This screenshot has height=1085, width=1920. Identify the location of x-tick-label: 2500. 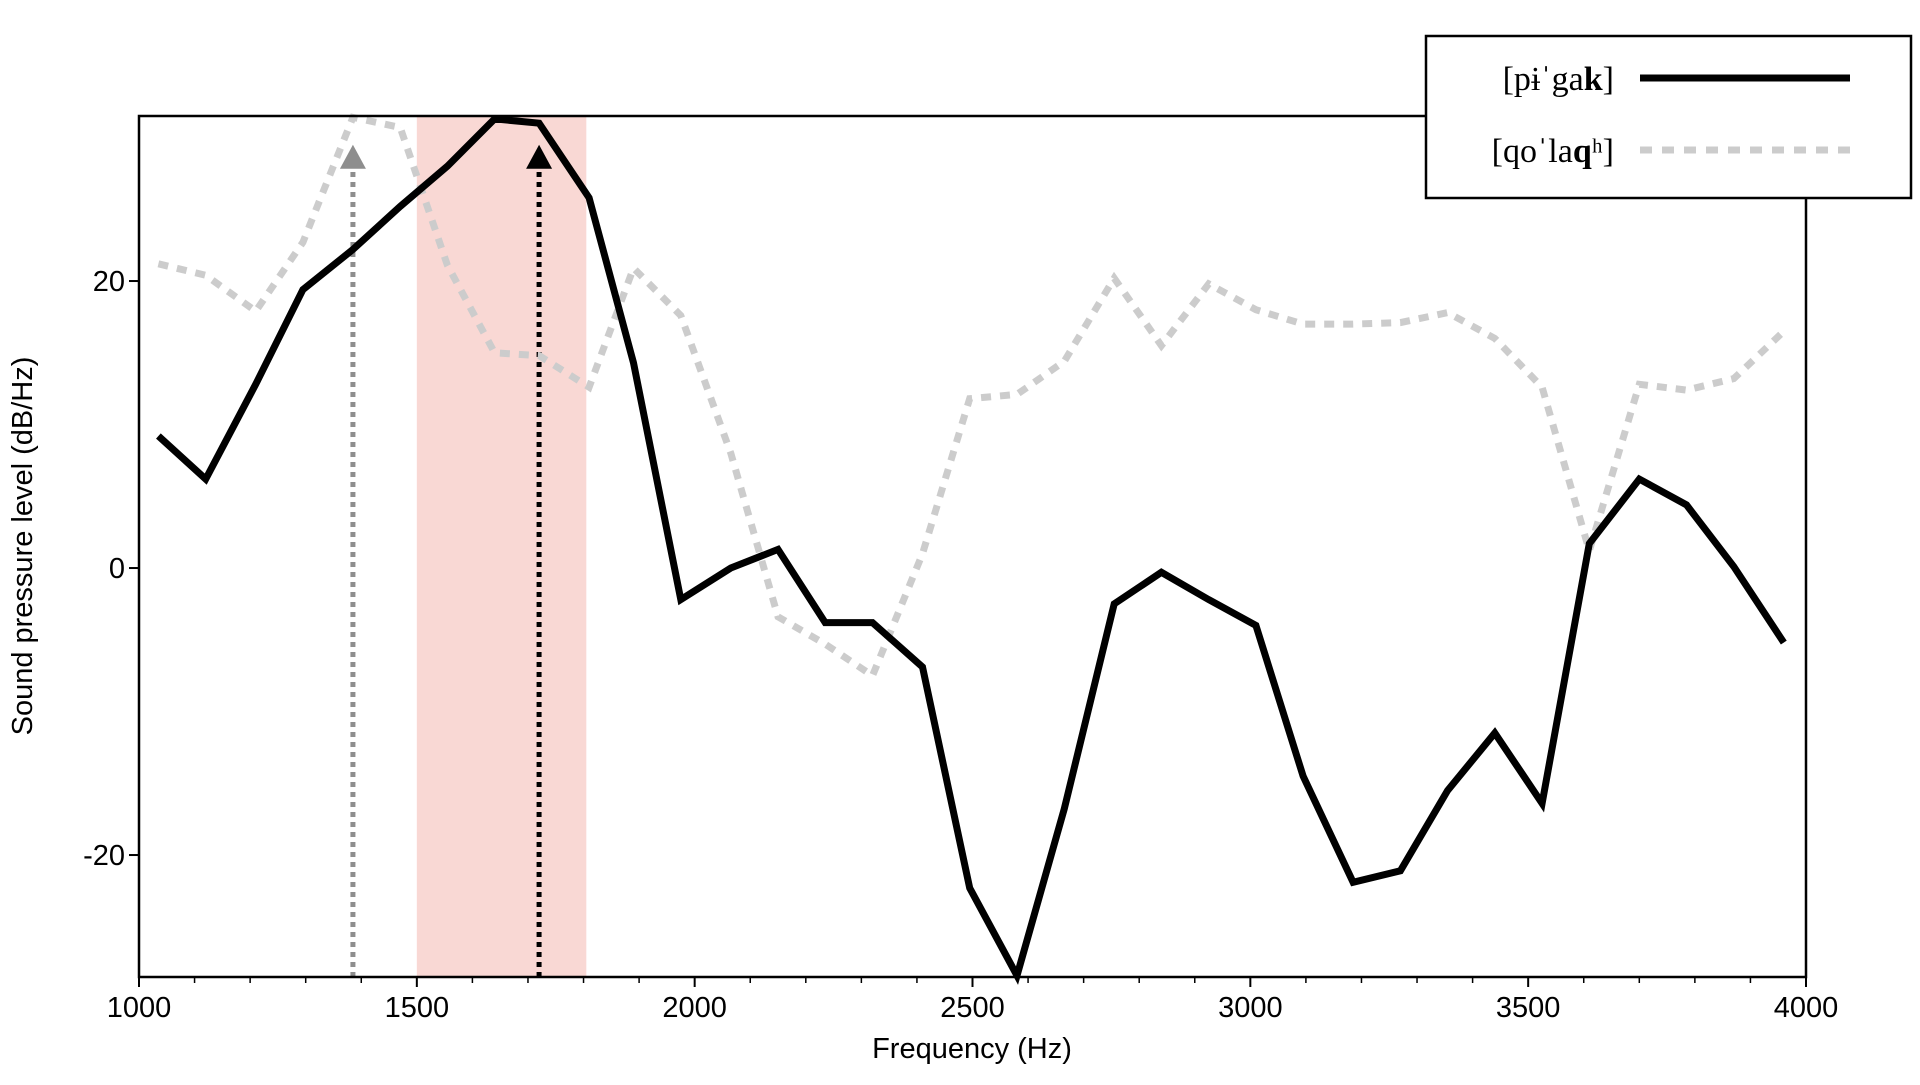
(972, 1008).